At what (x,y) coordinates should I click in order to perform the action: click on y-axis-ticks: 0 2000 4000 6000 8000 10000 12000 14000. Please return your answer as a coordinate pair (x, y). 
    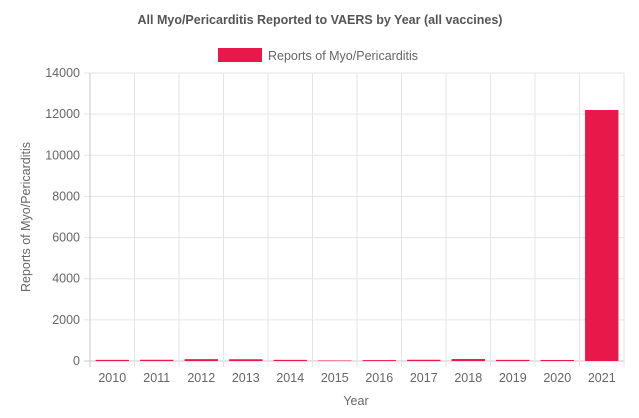
    Looking at the image, I should click on (62, 217).